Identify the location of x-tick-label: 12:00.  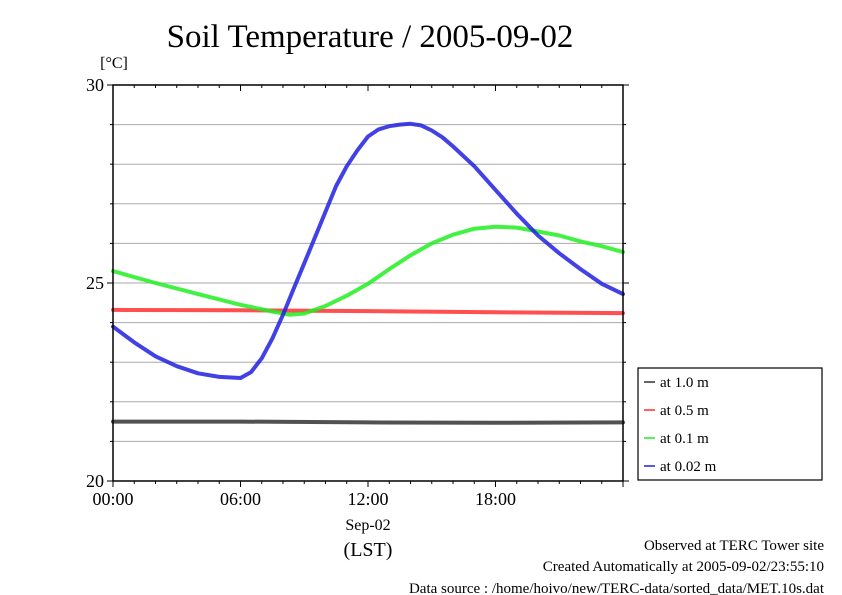
(367, 499).